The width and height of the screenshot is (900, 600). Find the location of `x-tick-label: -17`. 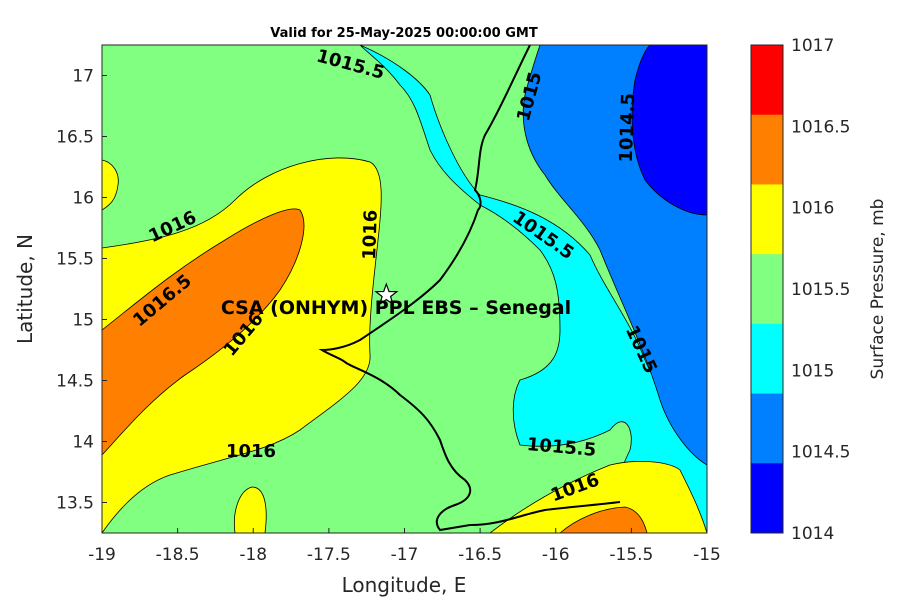

x-tick-label: -17 is located at coordinates (405, 555).